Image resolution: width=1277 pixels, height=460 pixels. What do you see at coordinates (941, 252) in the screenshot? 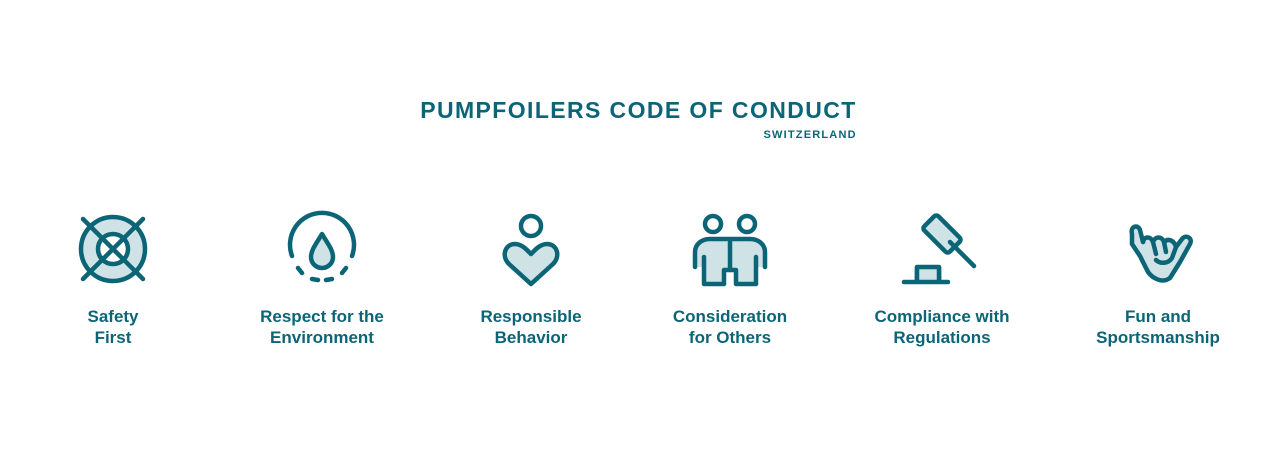
I see `gavel-icon` at bounding box center [941, 252].